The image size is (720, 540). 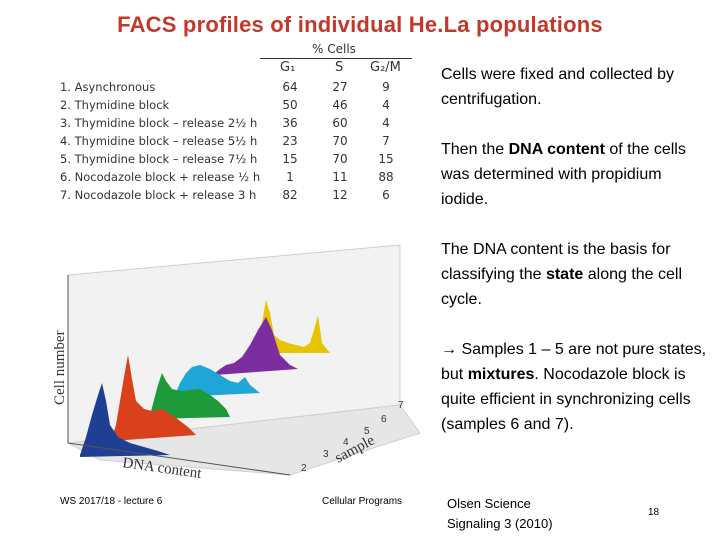 I want to click on cell-s: 11, so click(x=340, y=177).